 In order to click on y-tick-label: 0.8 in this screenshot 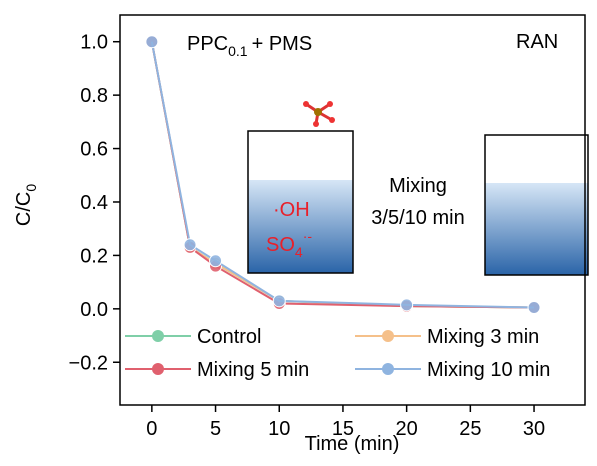, I will do `click(94, 96)`.